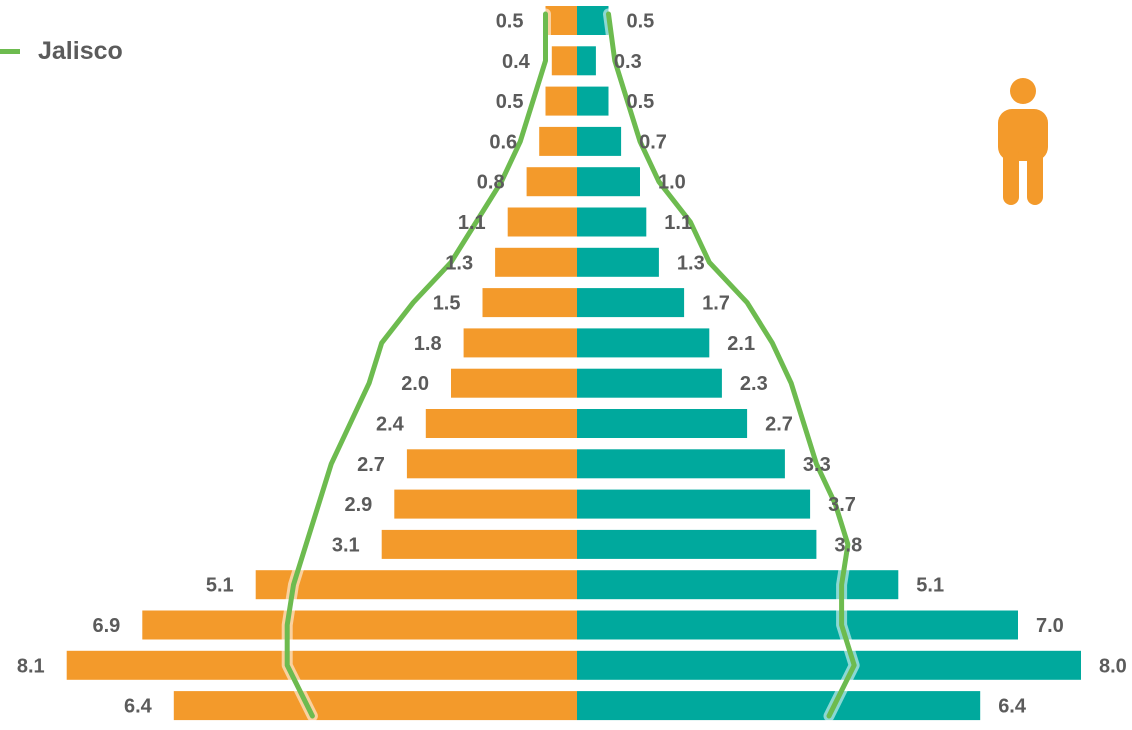 This screenshot has width=1132, height=730. Describe the element at coordinates (10, 51) in the screenshot. I see `legend-line-swatch` at that location.